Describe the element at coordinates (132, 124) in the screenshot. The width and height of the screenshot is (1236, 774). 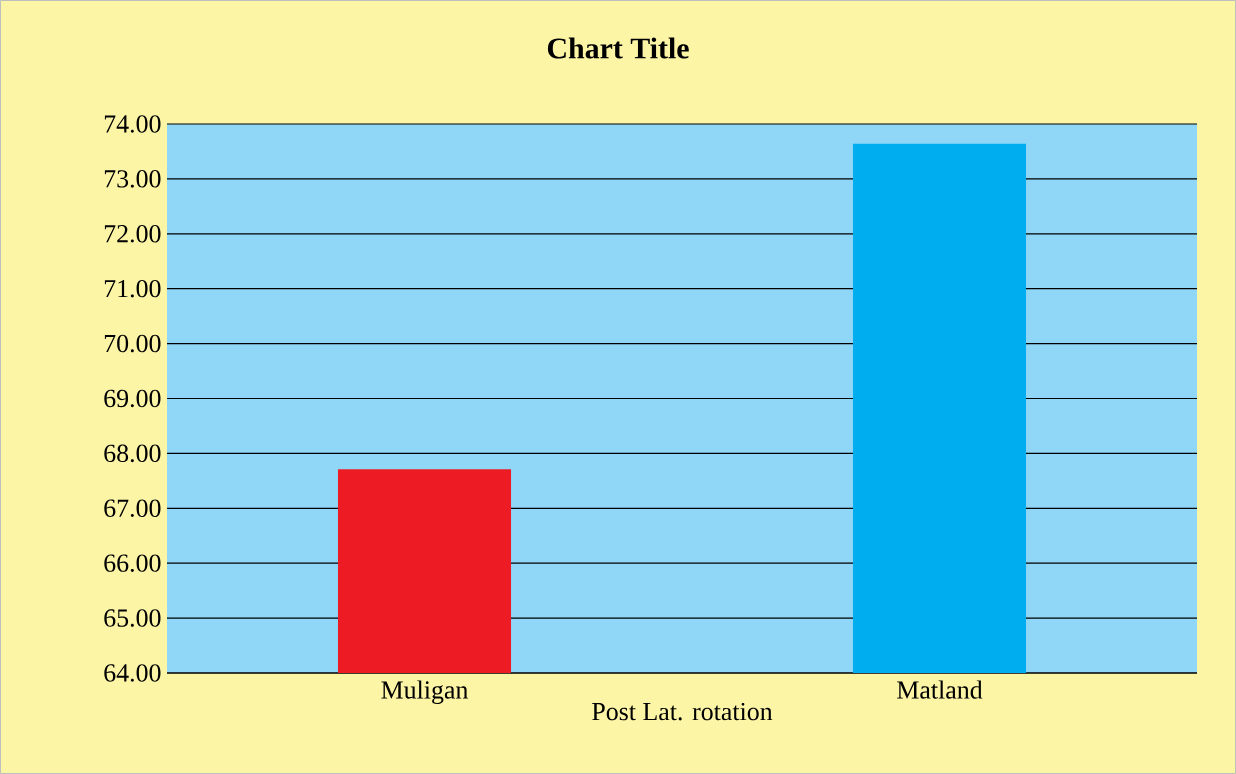
I see `y-tick-label: 74.00` at that location.